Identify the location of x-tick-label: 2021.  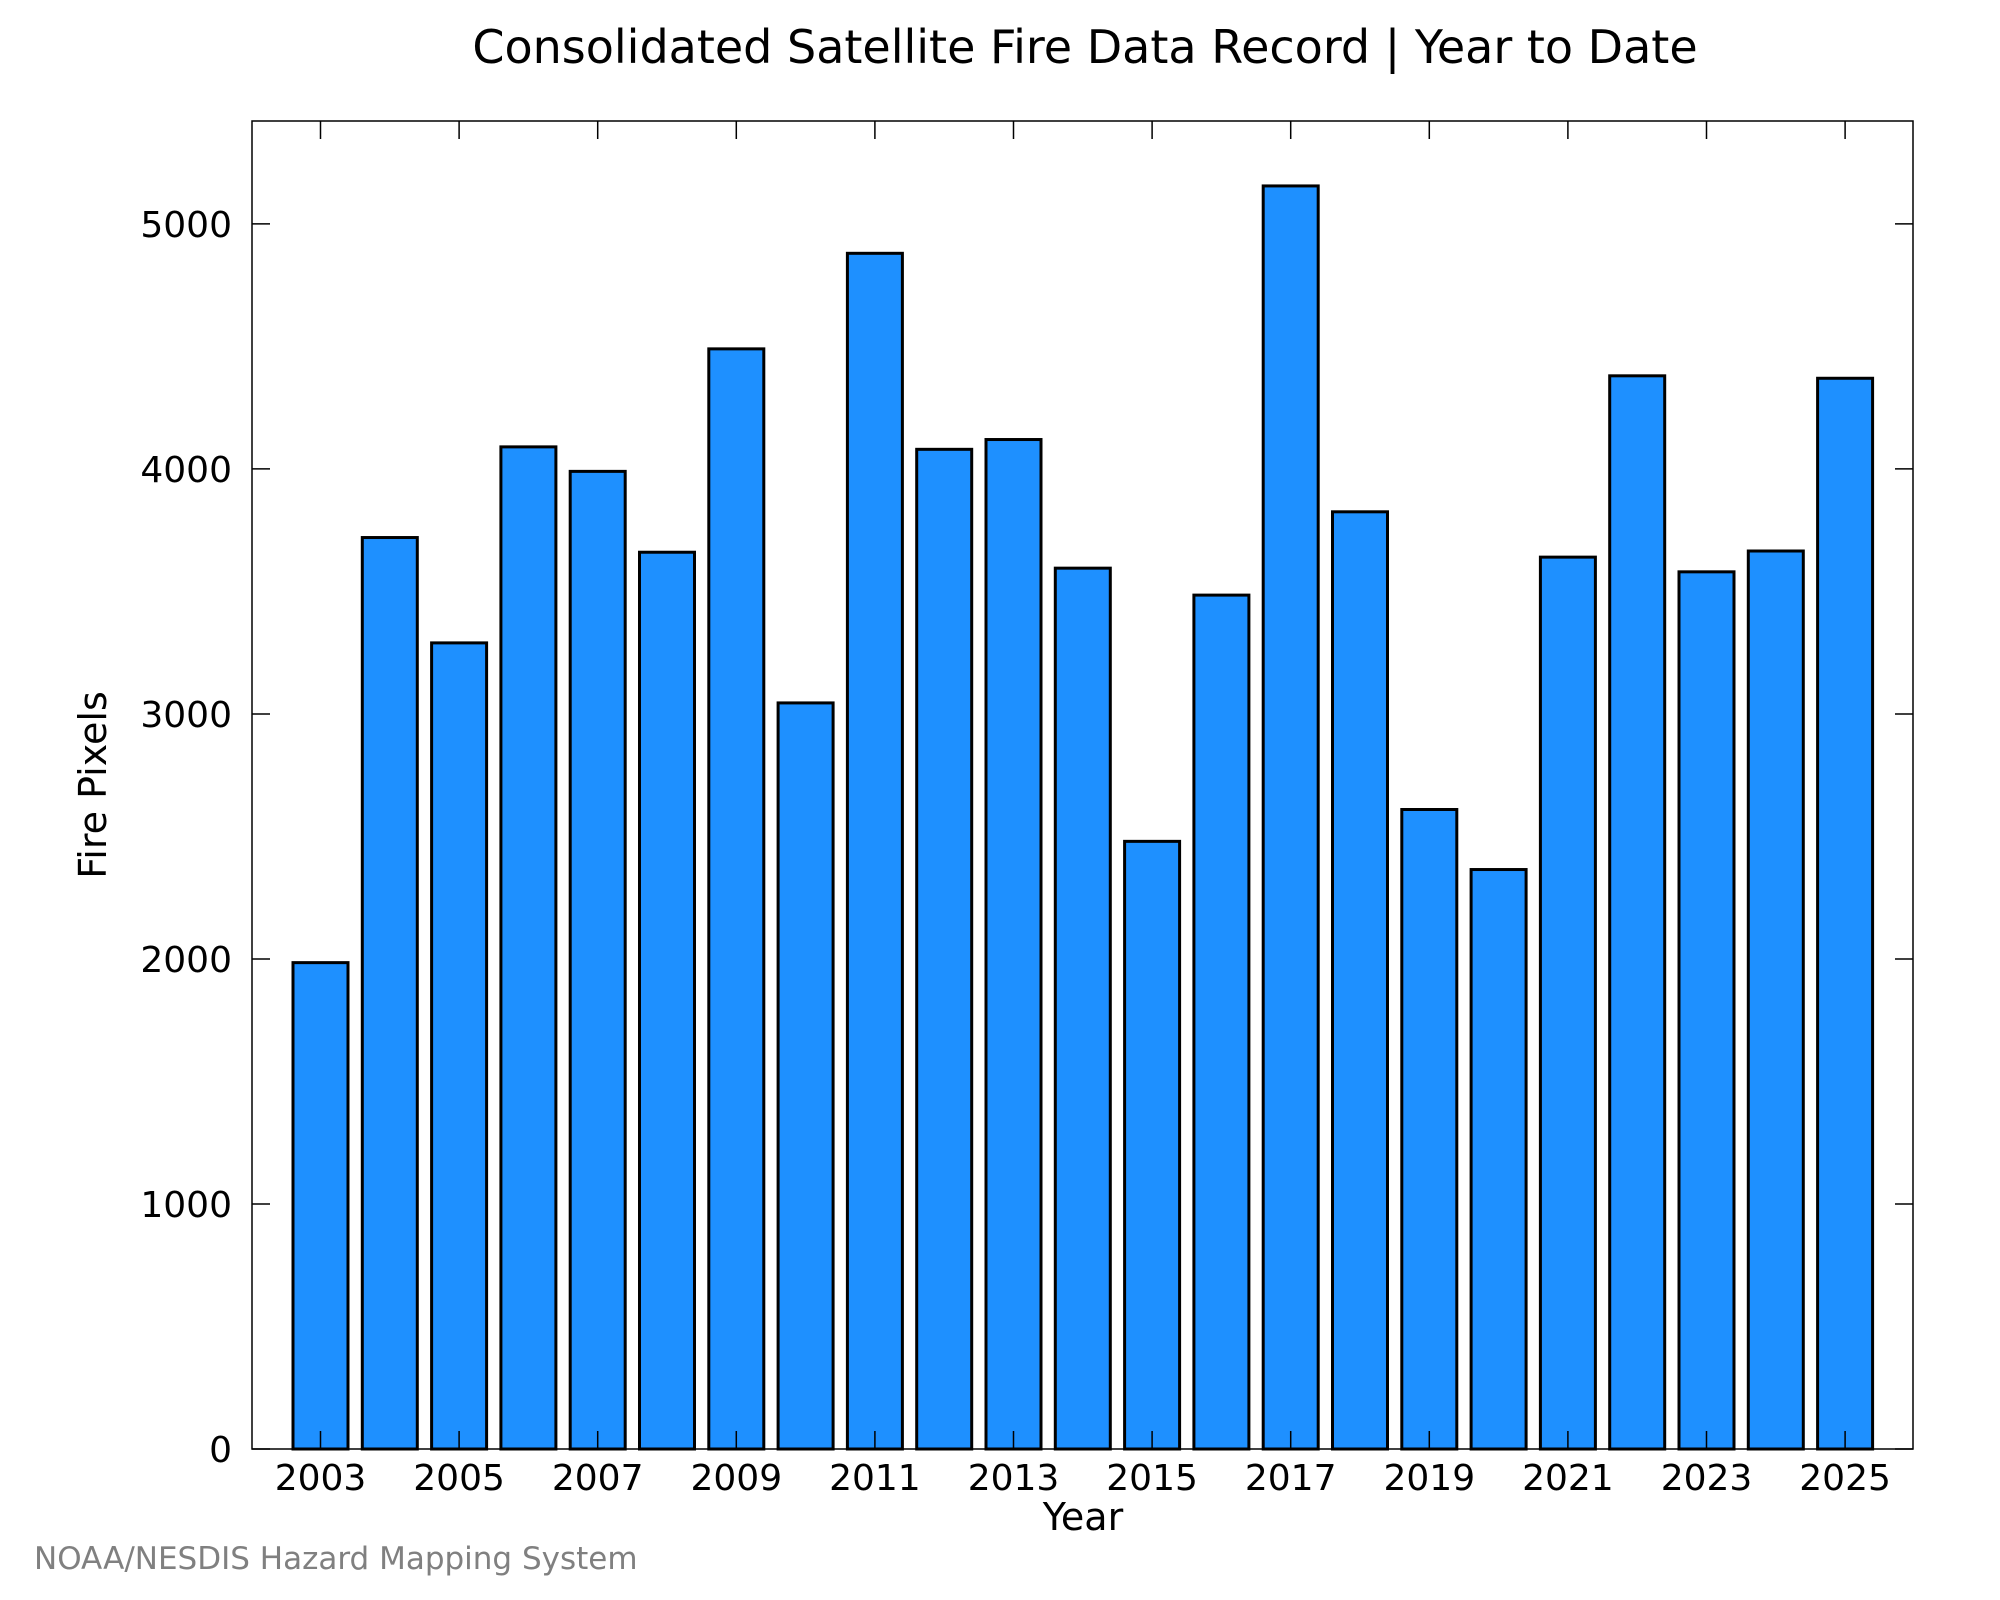
(1568, 1478).